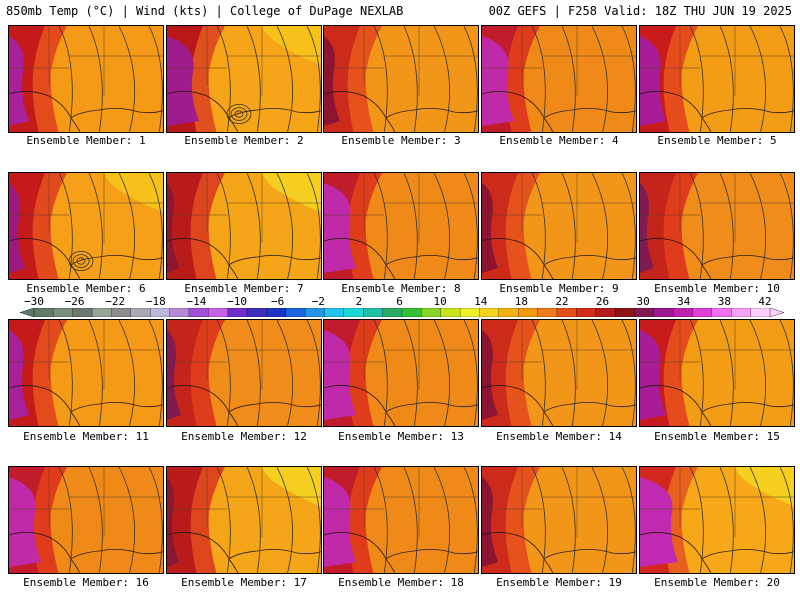 Image resolution: width=800 pixels, height=600 pixels. I want to click on color-scale-bar, so click(402, 312).